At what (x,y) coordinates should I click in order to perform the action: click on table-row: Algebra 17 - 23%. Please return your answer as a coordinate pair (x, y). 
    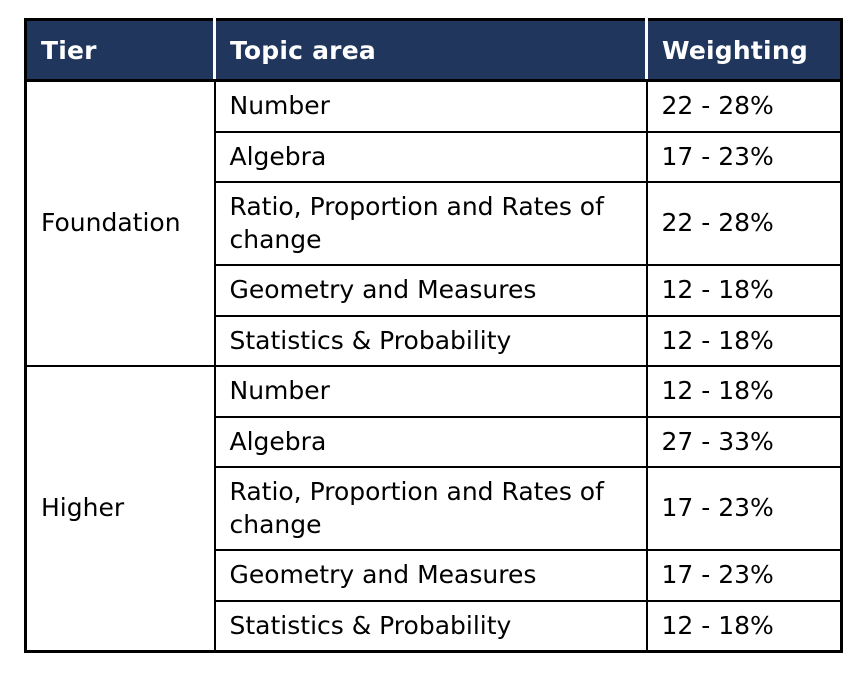
    Looking at the image, I should click on (434, 156).